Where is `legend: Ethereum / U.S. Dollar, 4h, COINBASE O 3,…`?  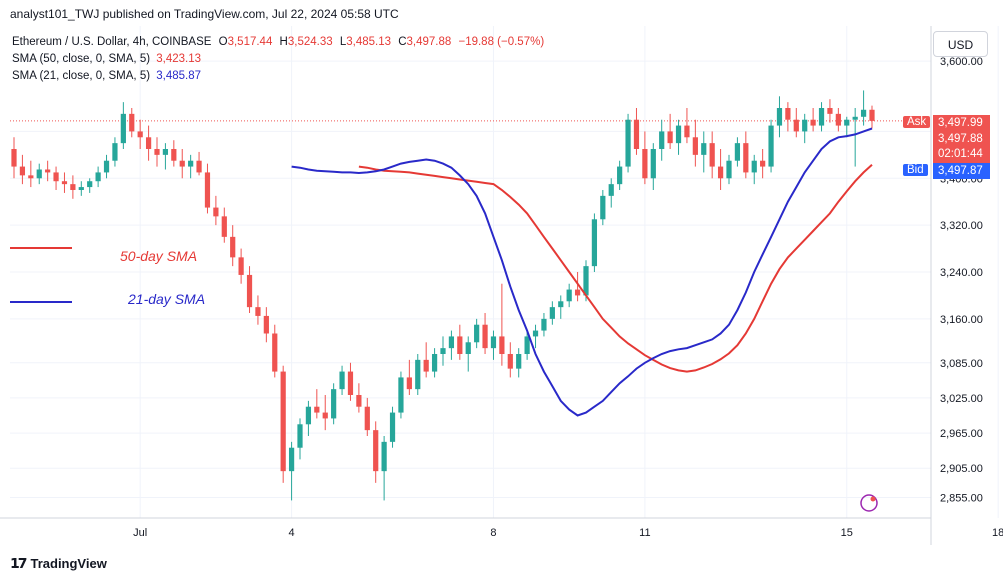 legend: Ethereum / U.S. Dollar, 4h, COINBASE O 3,… is located at coordinates (278, 59).